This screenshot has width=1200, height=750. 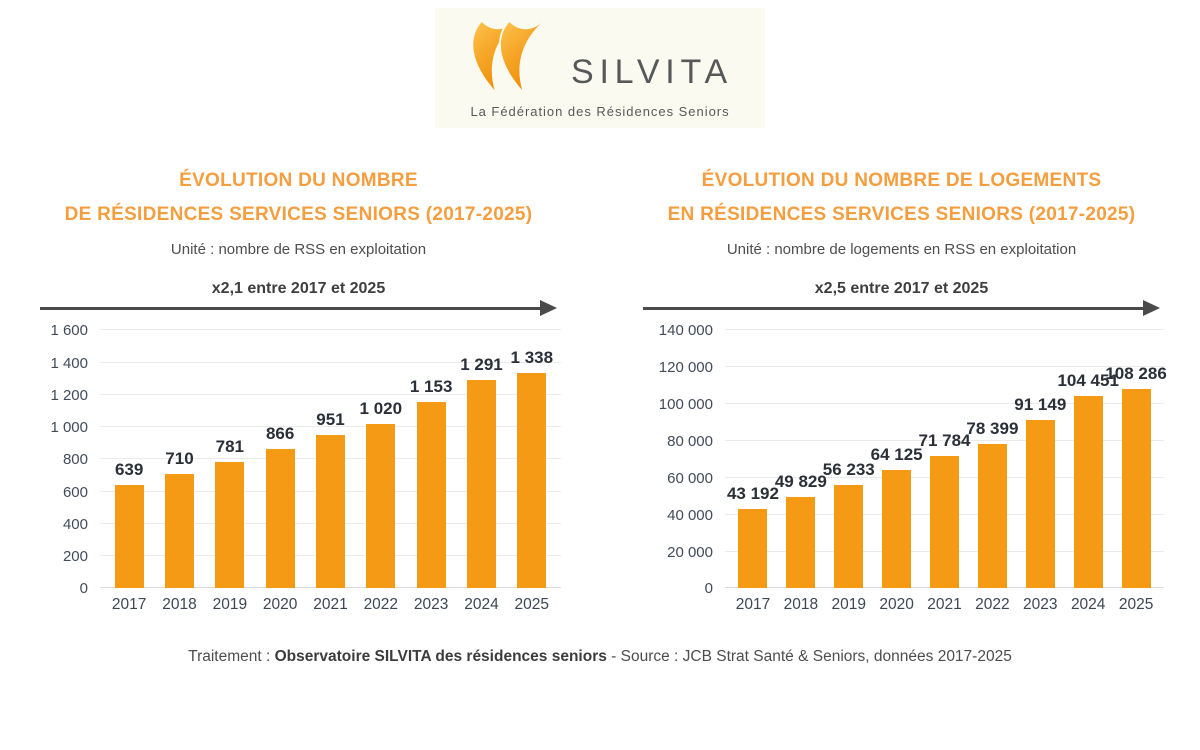 I want to click on brand-tagline: La Fédération des Résidences Seniors, so click(x=600, y=111).